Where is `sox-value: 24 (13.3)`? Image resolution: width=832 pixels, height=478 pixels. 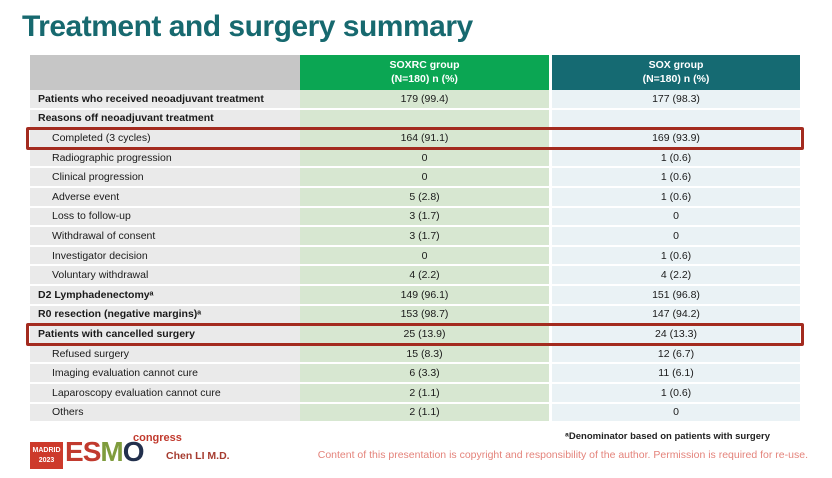
sox-value: 24 (13.3) is located at coordinates (676, 335).